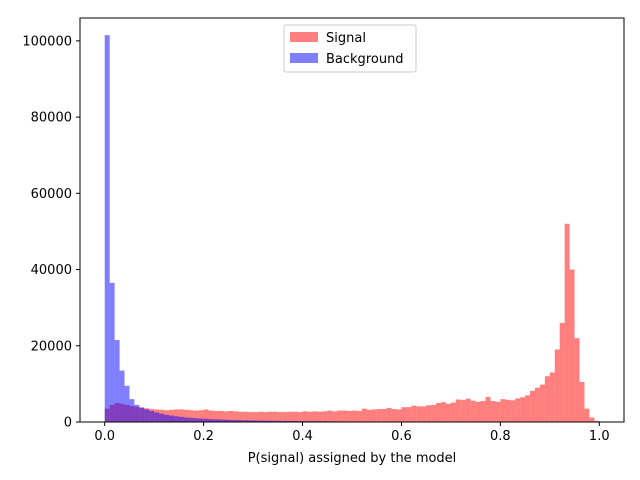  What do you see at coordinates (599, 436) in the screenshot?
I see `x-tick-label: 1.0` at bounding box center [599, 436].